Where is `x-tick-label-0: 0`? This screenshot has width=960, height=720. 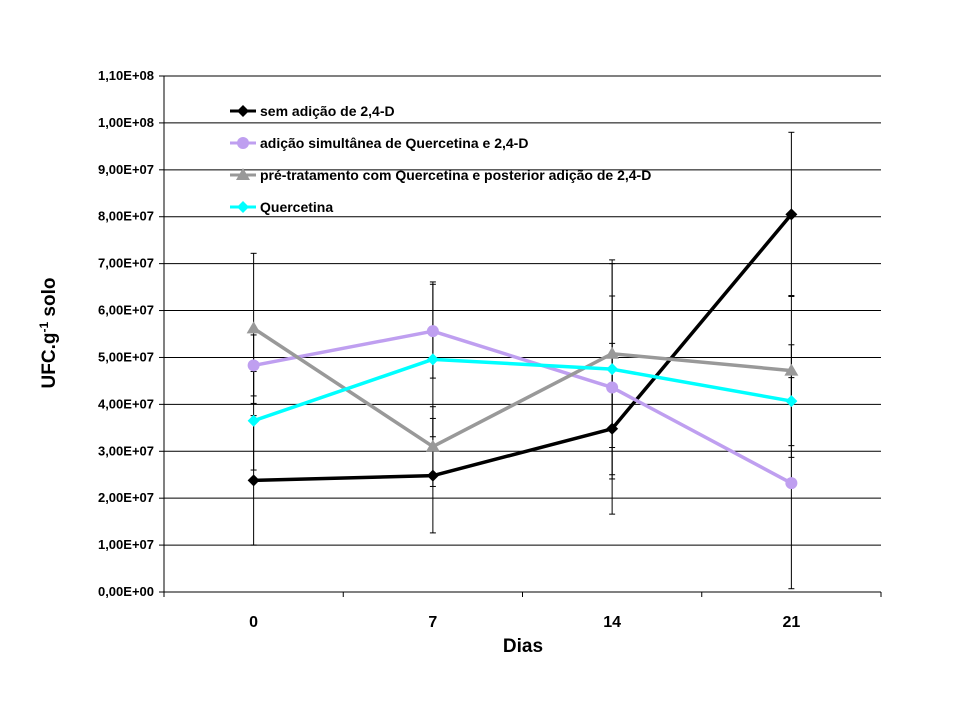
x-tick-label-0: 0 is located at coordinates (253, 622).